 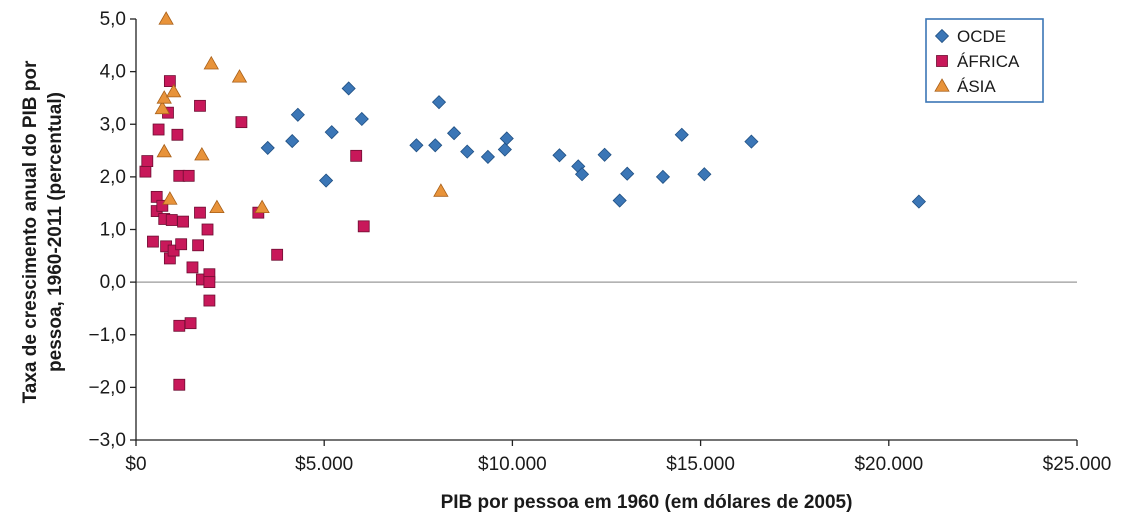 I want to click on y-tick-label: −1,0, so click(x=107, y=335).